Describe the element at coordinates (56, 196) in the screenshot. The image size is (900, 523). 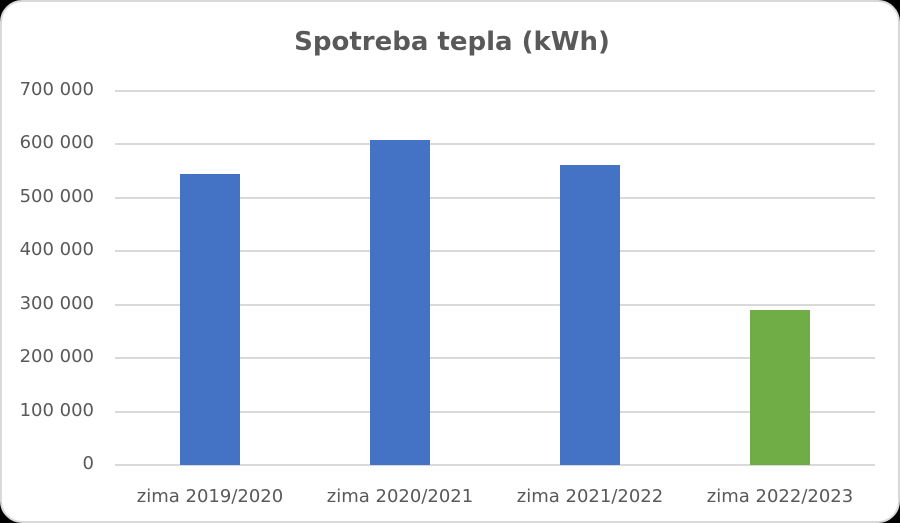
I see `y-tick-label: 500 000` at that location.